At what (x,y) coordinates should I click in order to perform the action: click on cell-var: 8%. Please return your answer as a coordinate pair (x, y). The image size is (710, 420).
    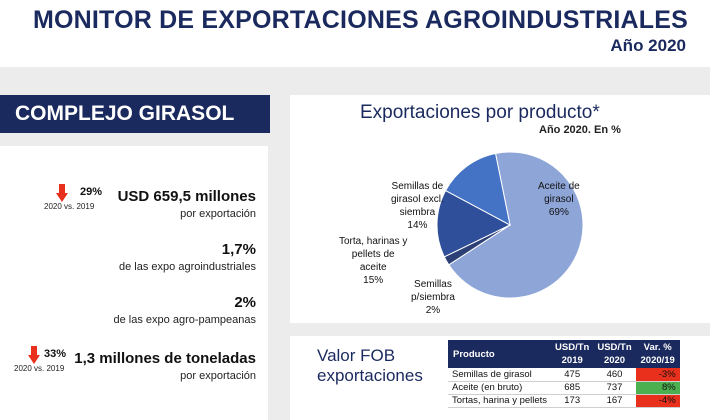
    Looking at the image, I should click on (657, 388).